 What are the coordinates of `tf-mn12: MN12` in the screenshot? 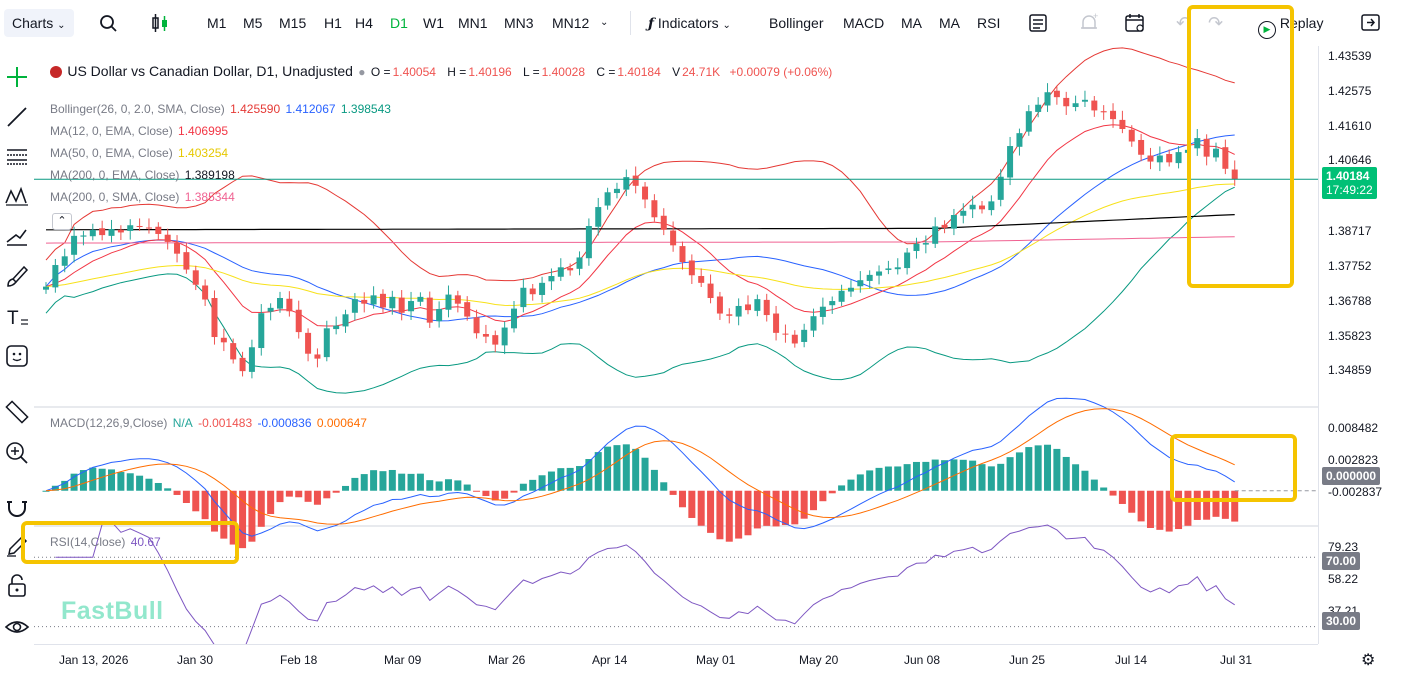 It's located at (571, 23).